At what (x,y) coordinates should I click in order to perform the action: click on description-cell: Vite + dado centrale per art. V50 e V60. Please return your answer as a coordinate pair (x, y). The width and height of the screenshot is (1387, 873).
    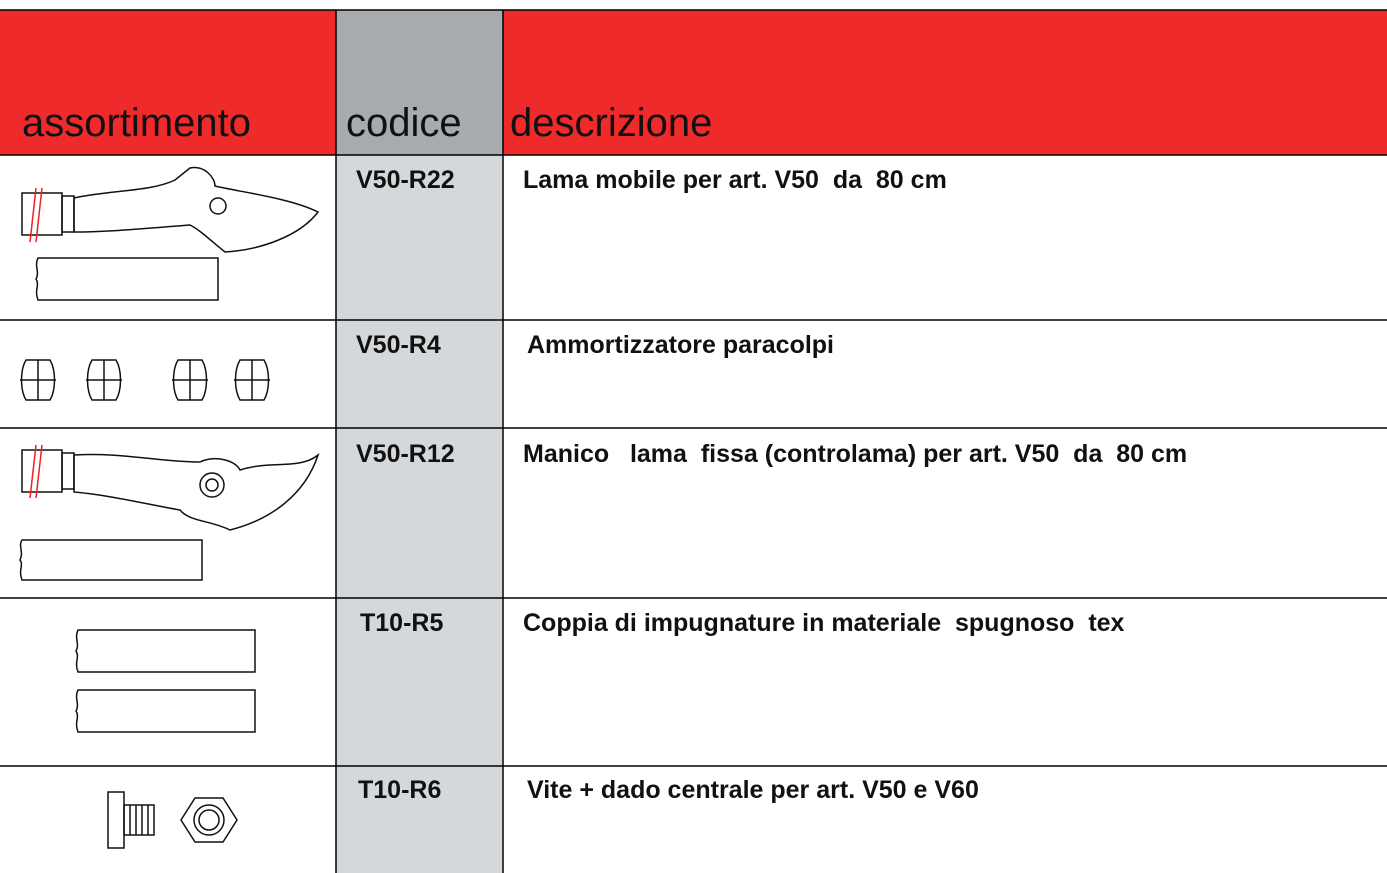
    Looking at the image, I should click on (753, 790).